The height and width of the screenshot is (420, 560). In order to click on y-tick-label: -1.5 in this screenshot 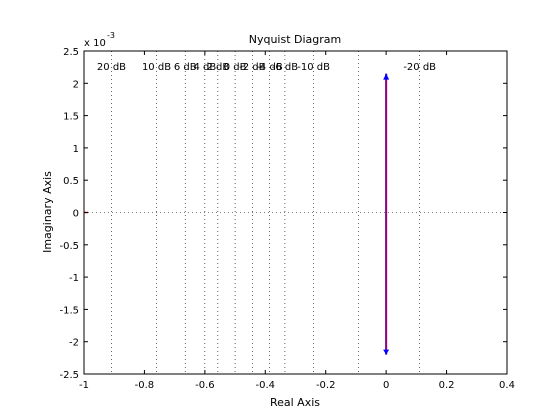, I will do `click(69, 310)`.